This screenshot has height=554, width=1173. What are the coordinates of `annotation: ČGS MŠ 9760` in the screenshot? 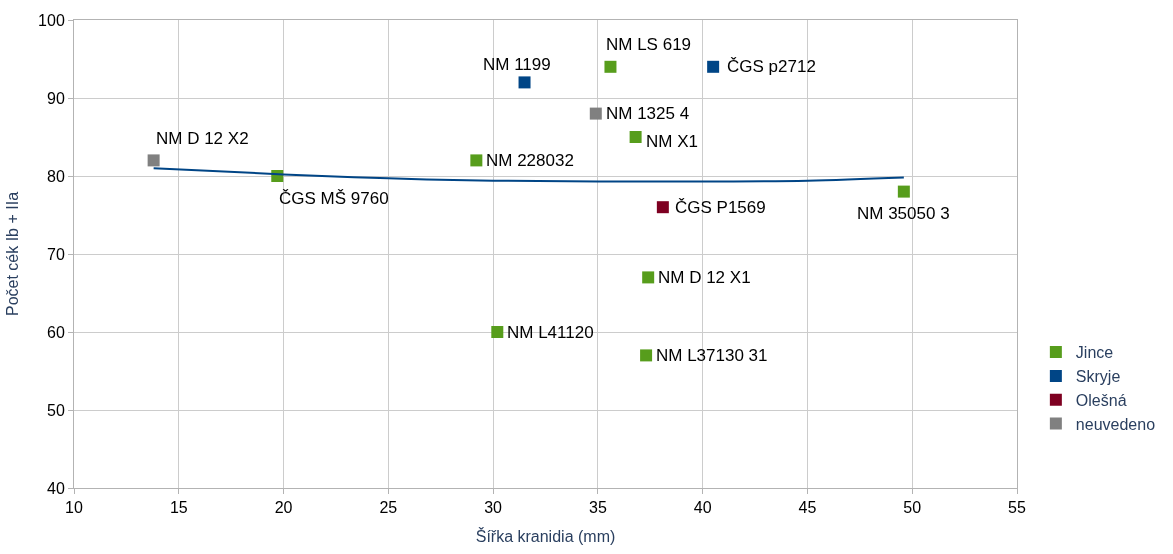 It's located at (334, 198).